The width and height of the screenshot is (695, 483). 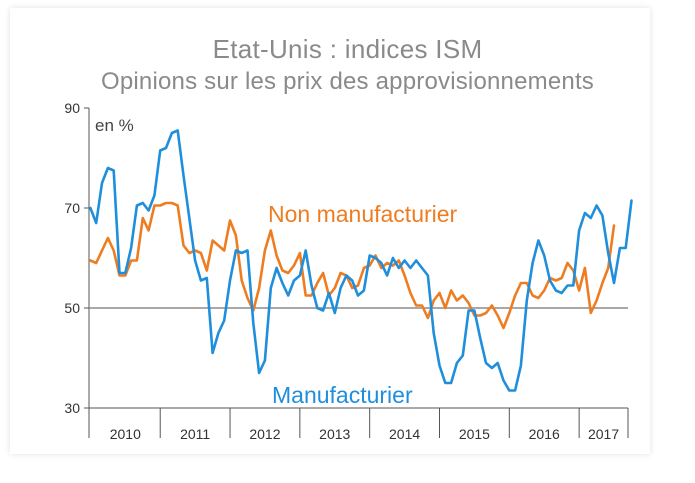 What do you see at coordinates (72, 208) in the screenshot?
I see `y-tick-label-70: 70` at bounding box center [72, 208].